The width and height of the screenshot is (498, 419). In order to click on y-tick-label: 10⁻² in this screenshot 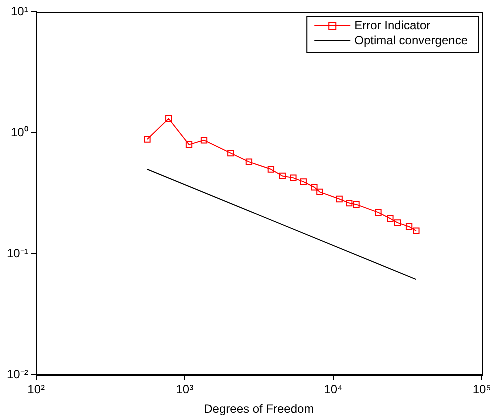, I will do `click(17, 375)`.